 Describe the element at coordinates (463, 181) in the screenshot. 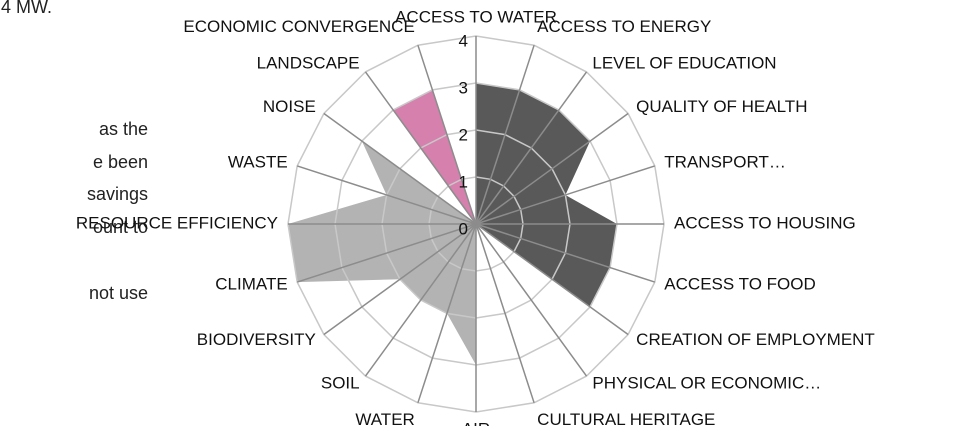

I see `r-tick-label: 1` at that location.